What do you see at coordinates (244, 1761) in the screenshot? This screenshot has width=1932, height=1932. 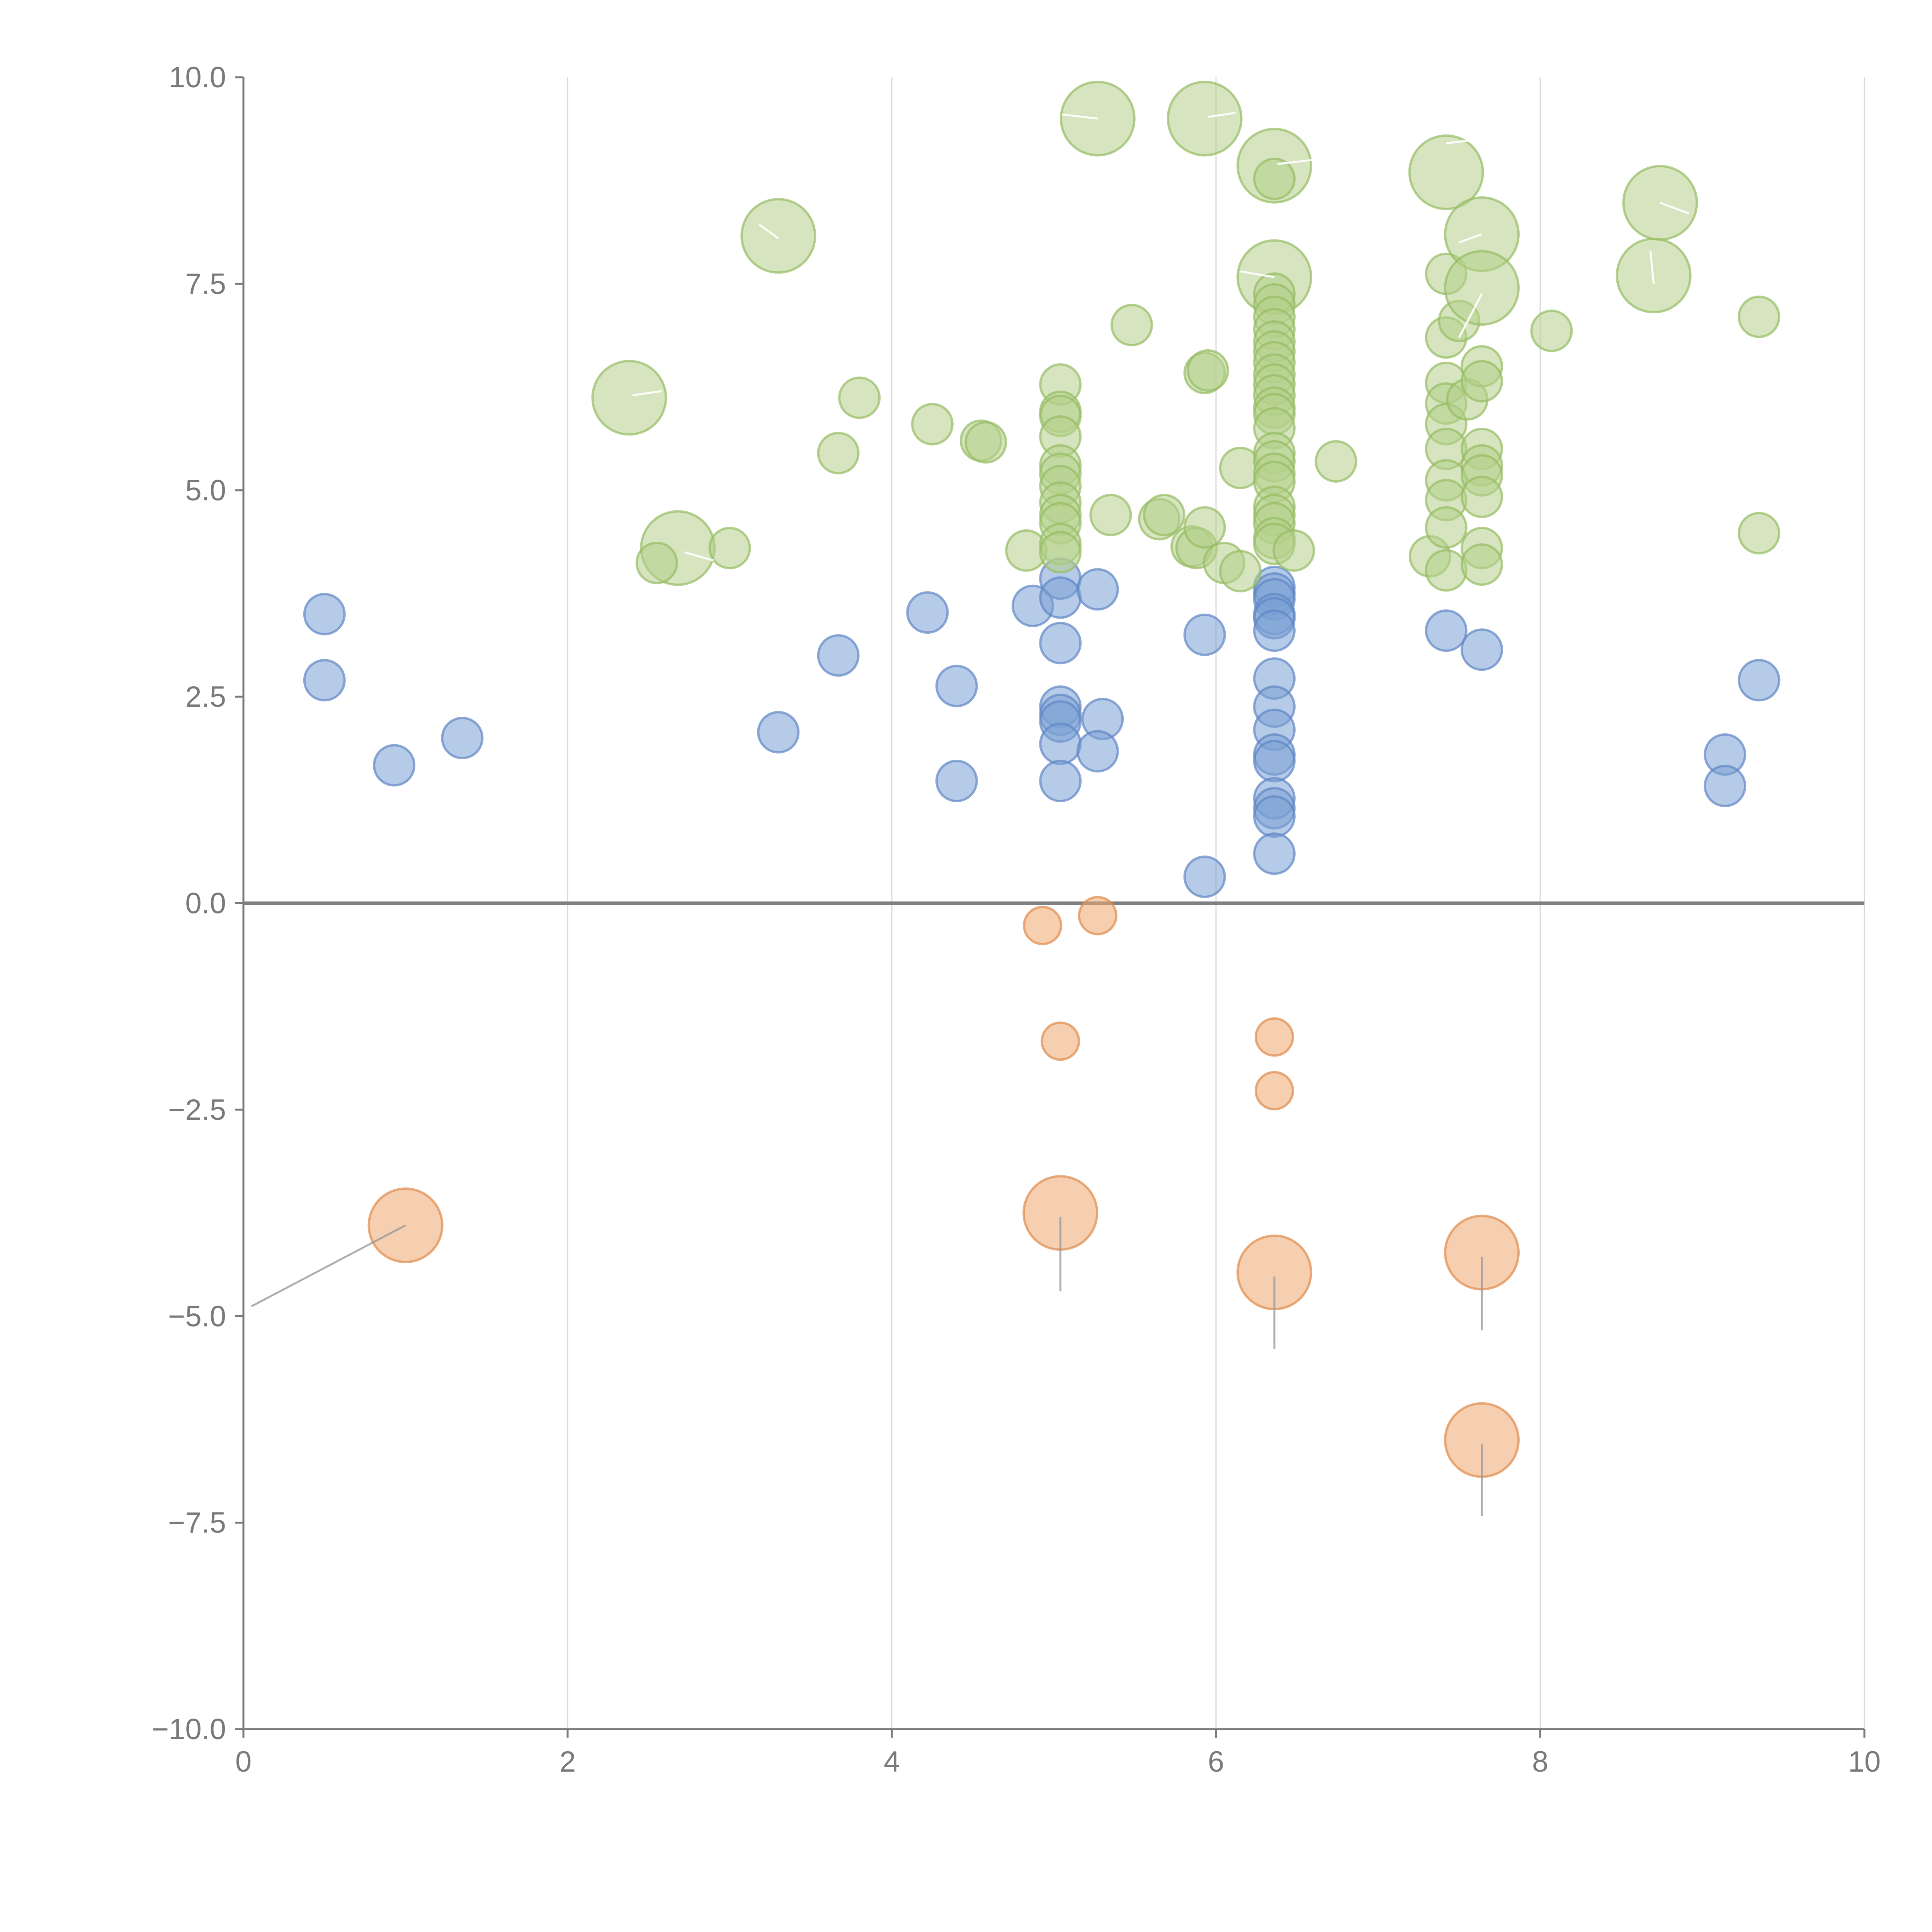 I see `x-tick-label: 0` at bounding box center [244, 1761].